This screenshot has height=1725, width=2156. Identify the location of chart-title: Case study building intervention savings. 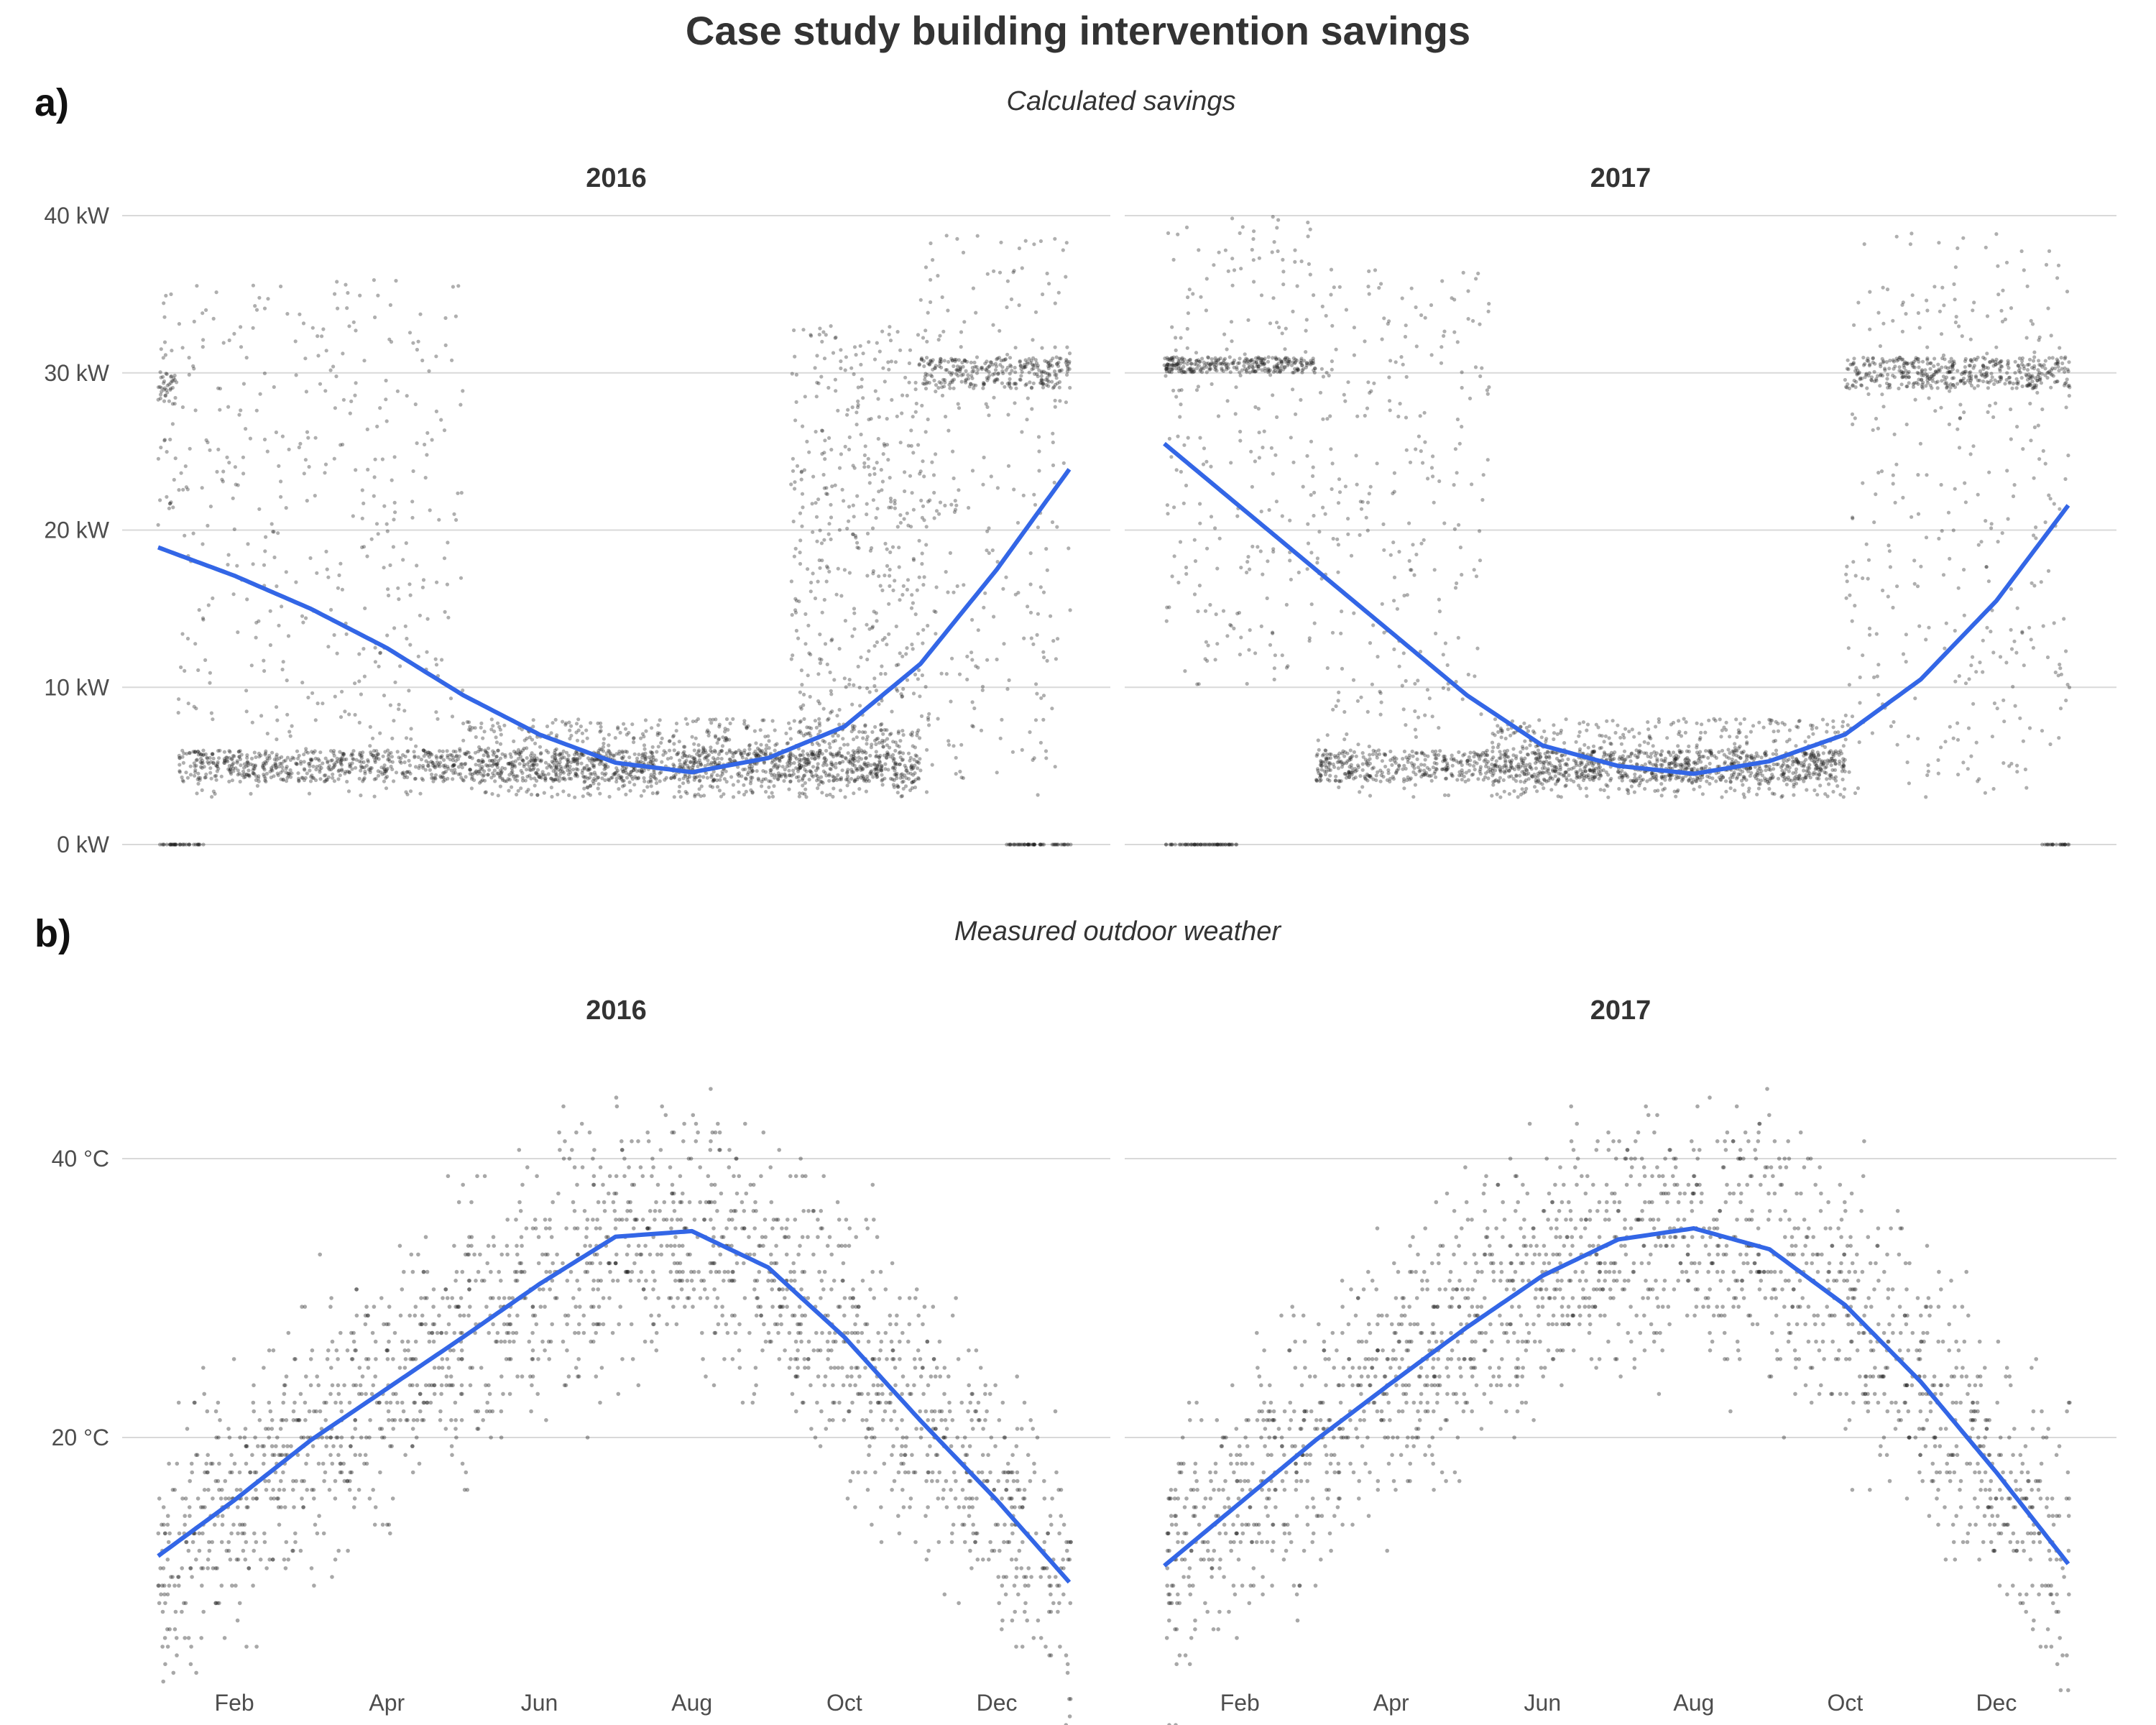
(1078, 30).